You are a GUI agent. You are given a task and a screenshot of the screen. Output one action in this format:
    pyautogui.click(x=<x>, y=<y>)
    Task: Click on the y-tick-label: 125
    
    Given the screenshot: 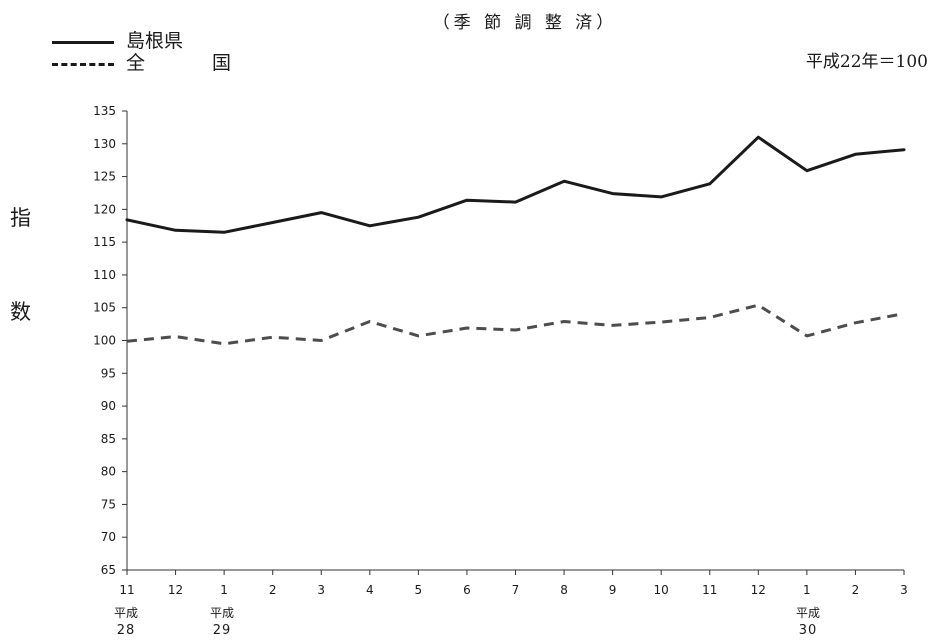 What is the action you would take?
    pyautogui.click(x=104, y=177)
    